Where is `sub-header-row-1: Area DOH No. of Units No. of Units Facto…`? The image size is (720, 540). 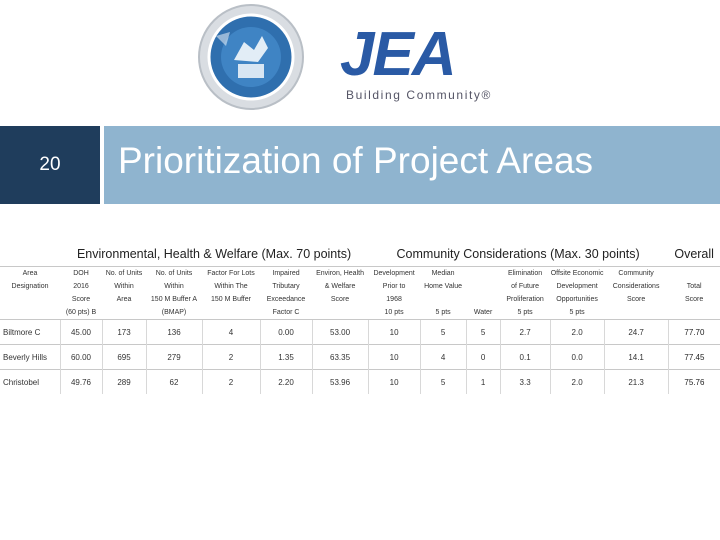 sub-header-row-1: Area DOH No. of Units No. of Units Facto… is located at coordinates (360, 273).